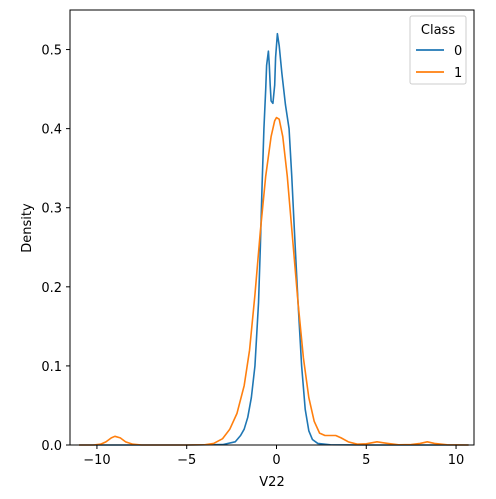  I want to click on x-axis: −10 −5 0 5 10, so click(273, 456).